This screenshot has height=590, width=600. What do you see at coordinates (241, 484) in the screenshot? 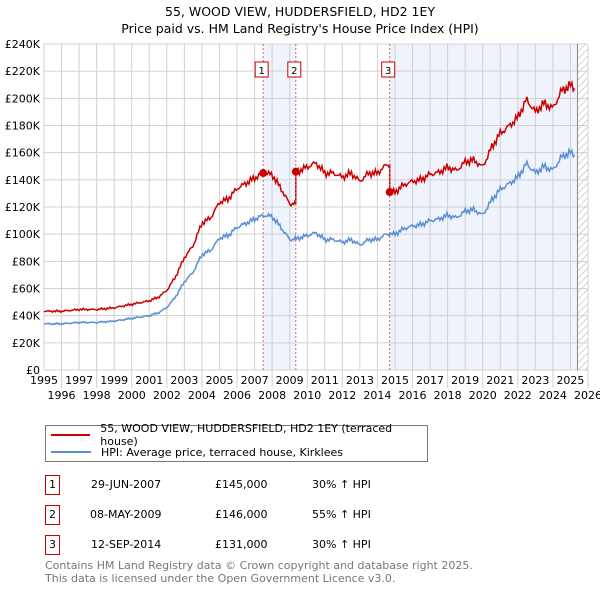
I see `sale-price: £145,000` at bounding box center [241, 484].